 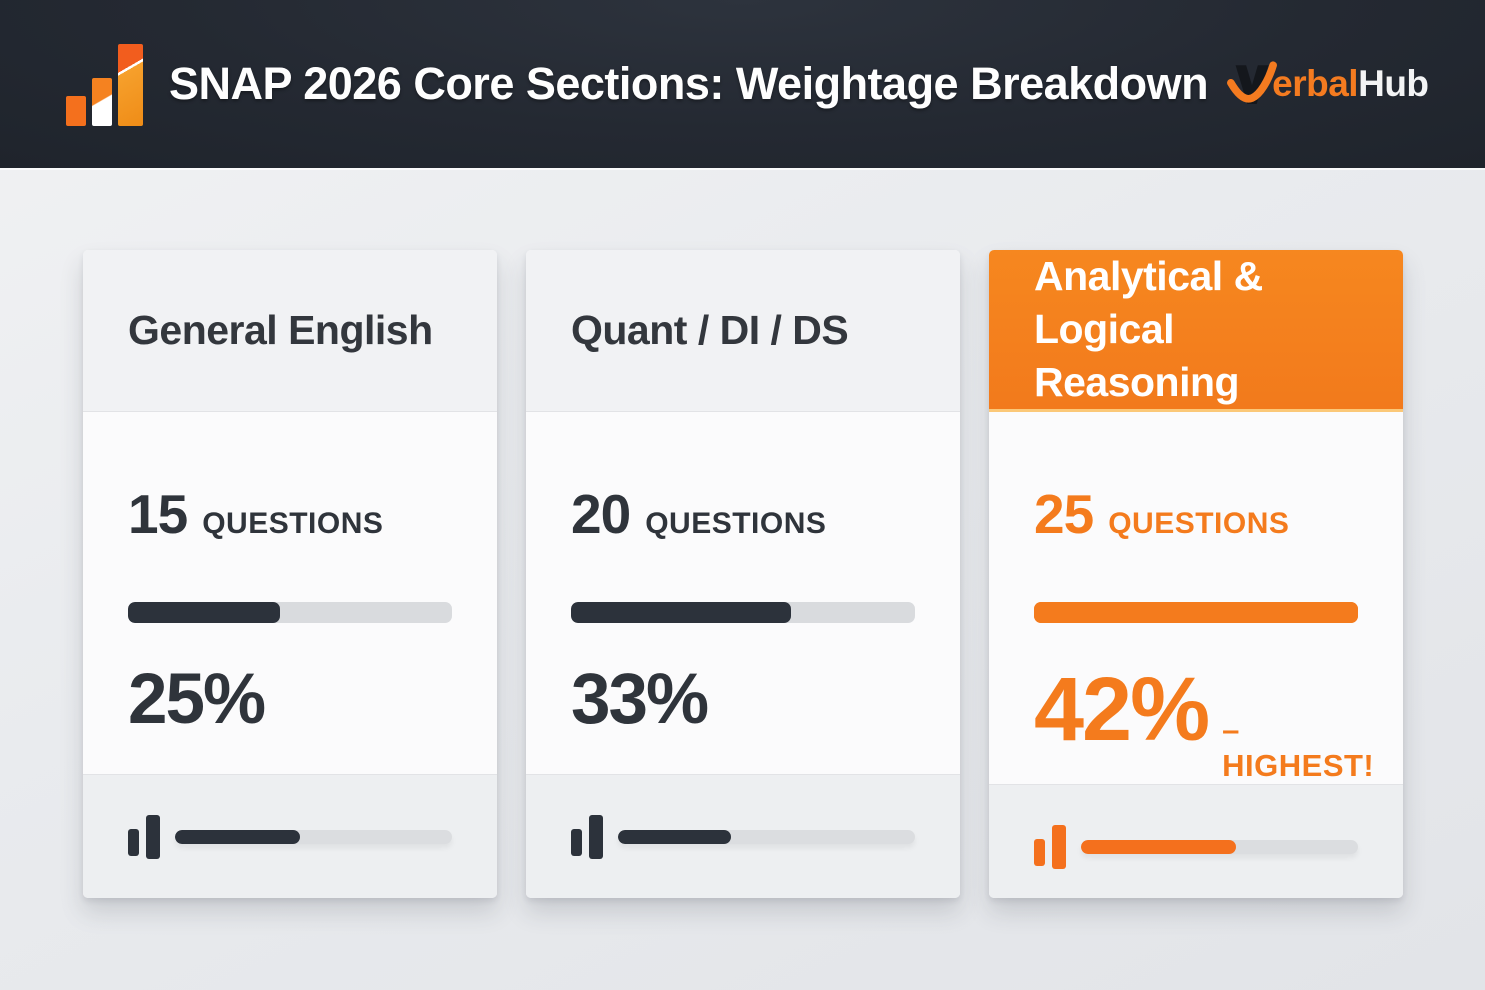 What do you see at coordinates (1298, 747) in the screenshot?
I see `highest-badge: – HIGHEST!` at bounding box center [1298, 747].